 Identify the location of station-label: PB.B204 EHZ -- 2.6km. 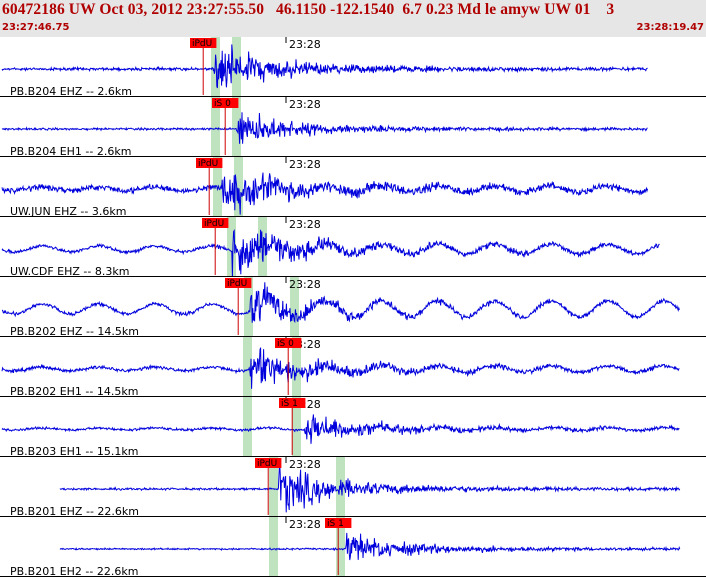
(71, 91).